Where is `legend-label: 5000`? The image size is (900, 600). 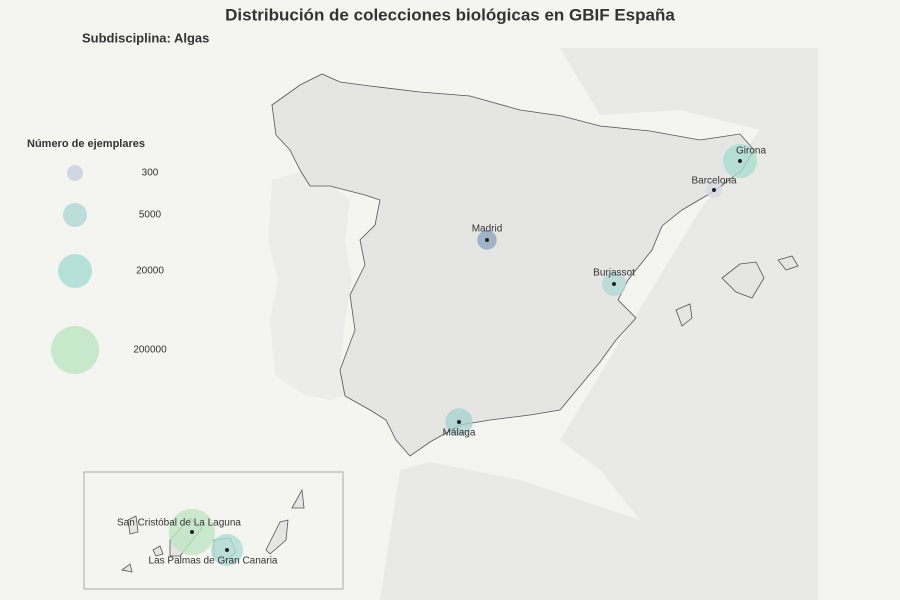
legend-label: 5000 is located at coordinates (150, 215).